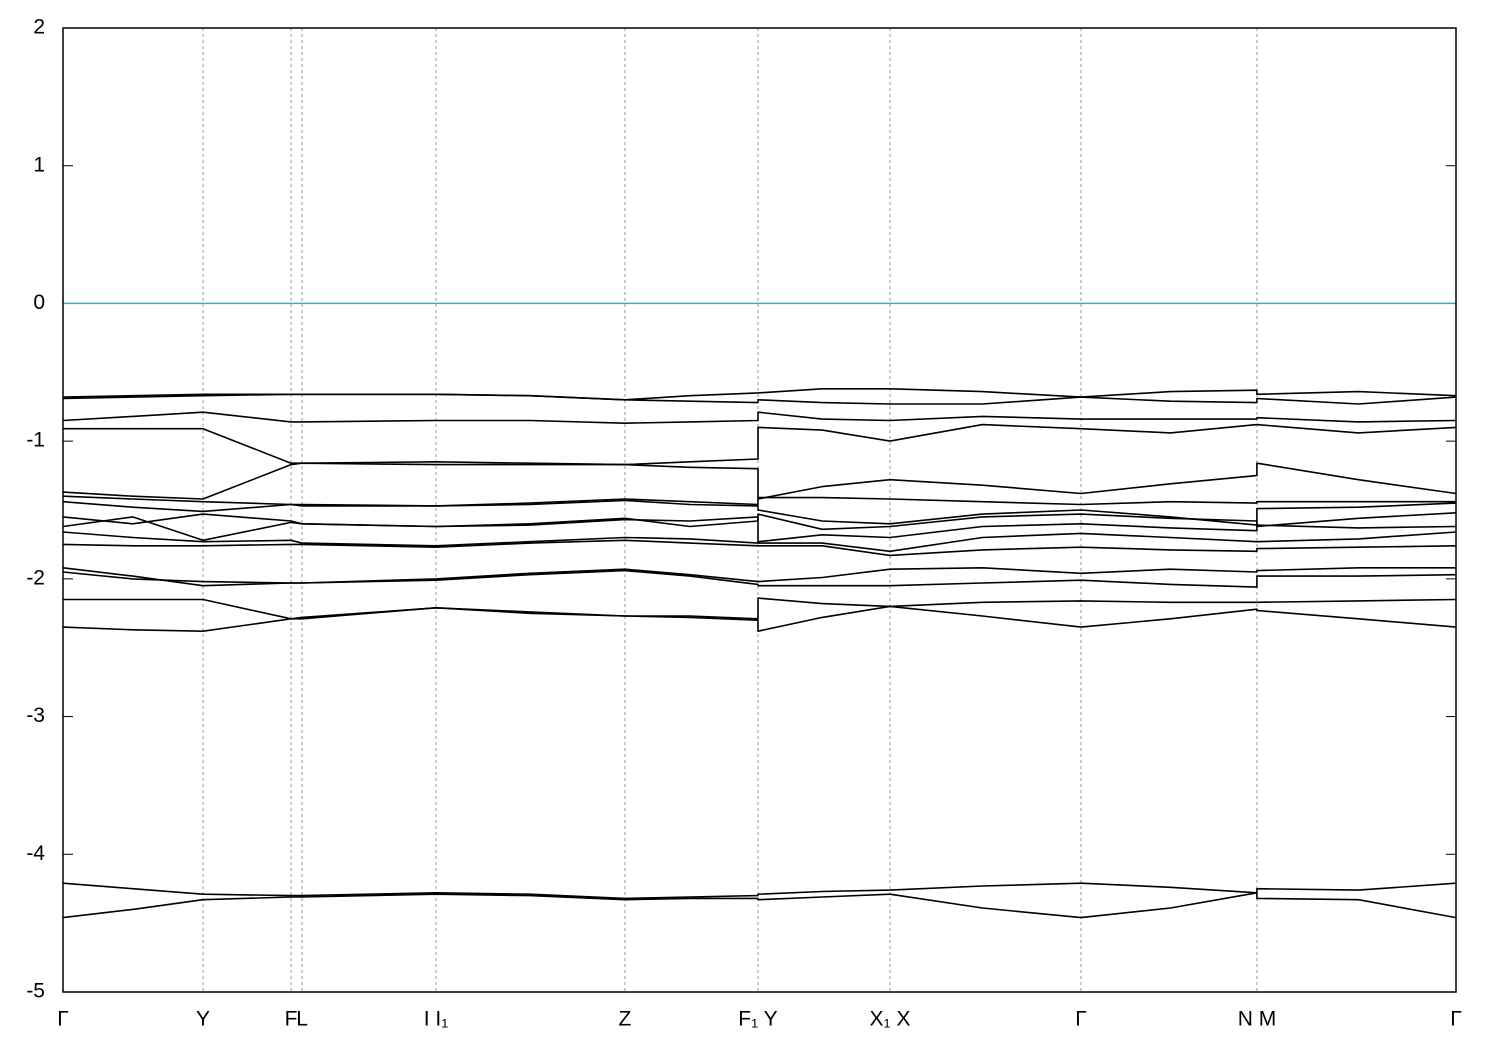 The image size is (1500, 1050). Describe the element at coordinates (890, 1019) in the screenshot. I see `x-tick-label: X₁ X` at that location.